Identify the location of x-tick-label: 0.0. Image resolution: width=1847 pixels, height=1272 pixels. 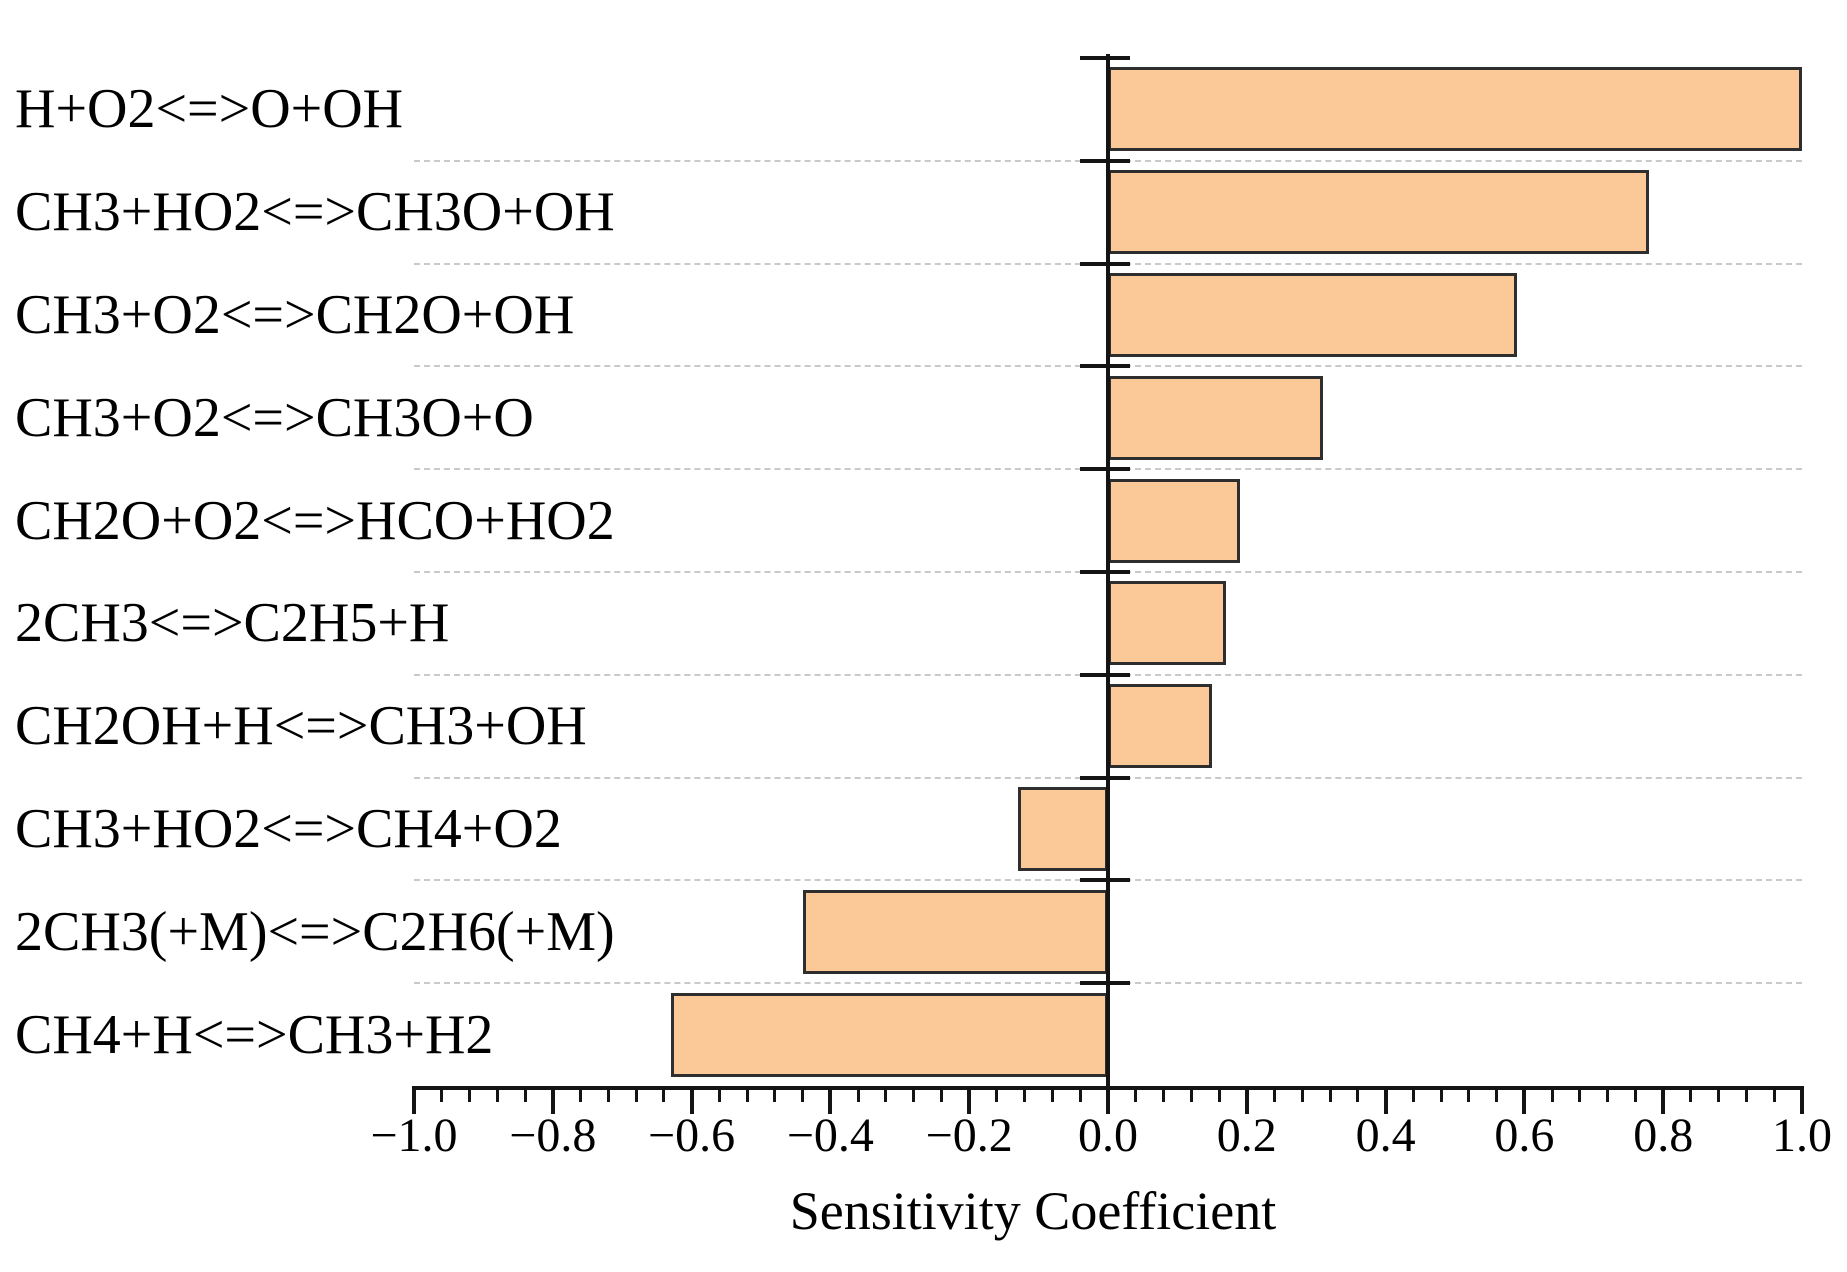
(1108, 1135).